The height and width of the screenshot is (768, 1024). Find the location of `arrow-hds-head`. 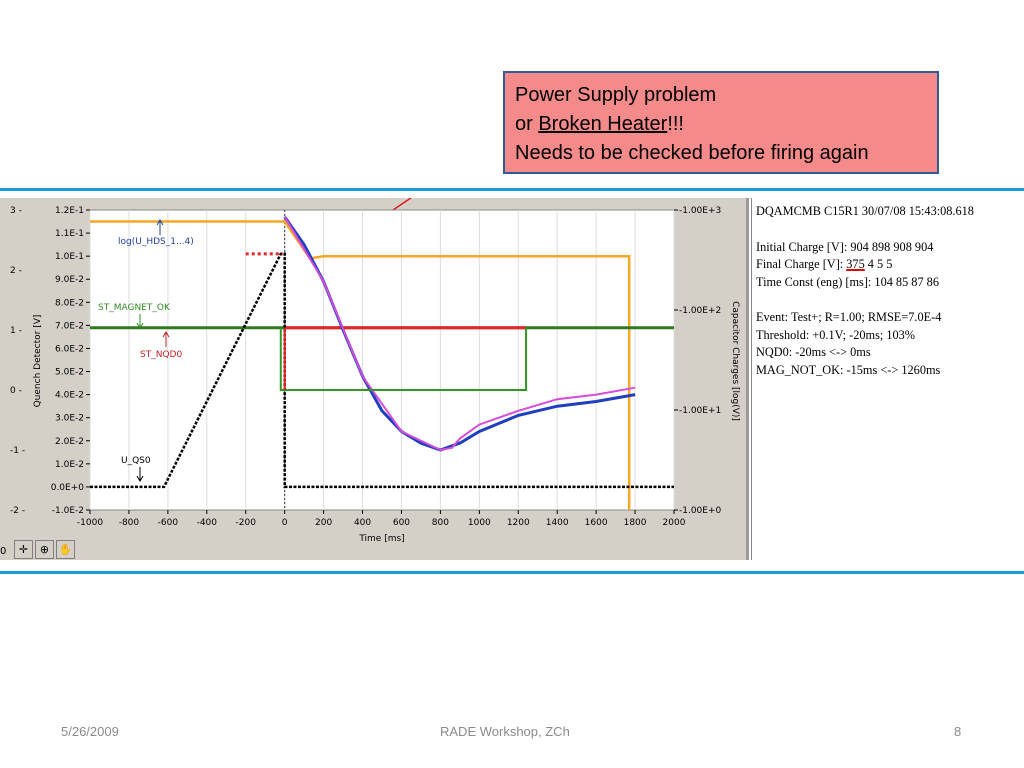

arrow-hds-head is located at coordinates (160, 222).